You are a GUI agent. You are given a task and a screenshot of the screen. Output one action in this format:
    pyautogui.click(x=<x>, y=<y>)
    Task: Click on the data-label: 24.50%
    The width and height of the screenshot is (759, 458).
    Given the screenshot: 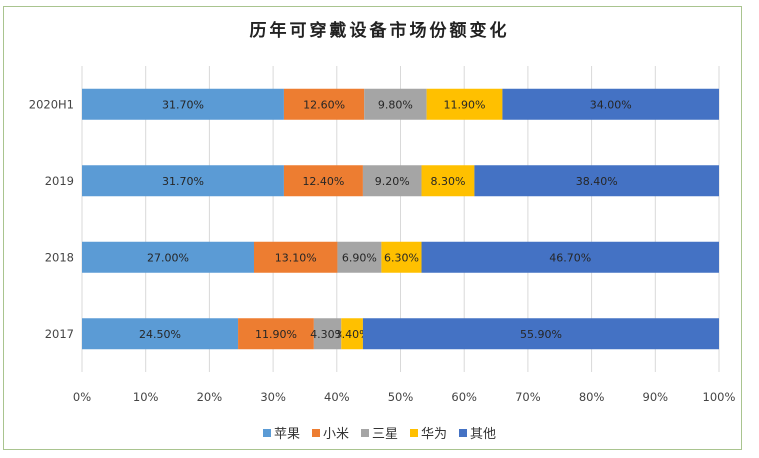 What is the action you would take?
    pyautogui.click(x=160, y=334)
    